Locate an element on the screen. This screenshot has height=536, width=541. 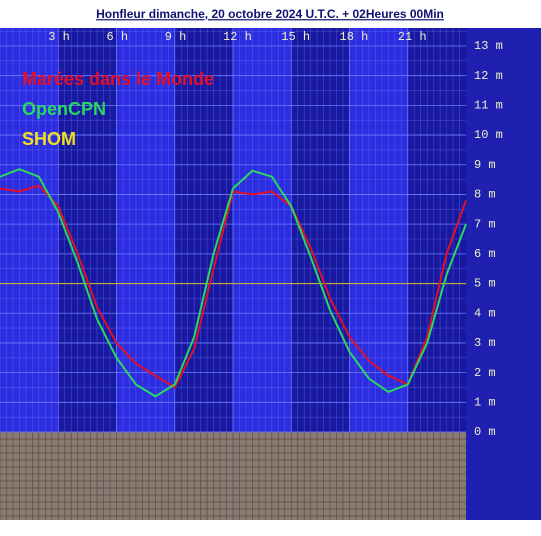
x-tick-label: 6 h is located at coordinates (118, 37).